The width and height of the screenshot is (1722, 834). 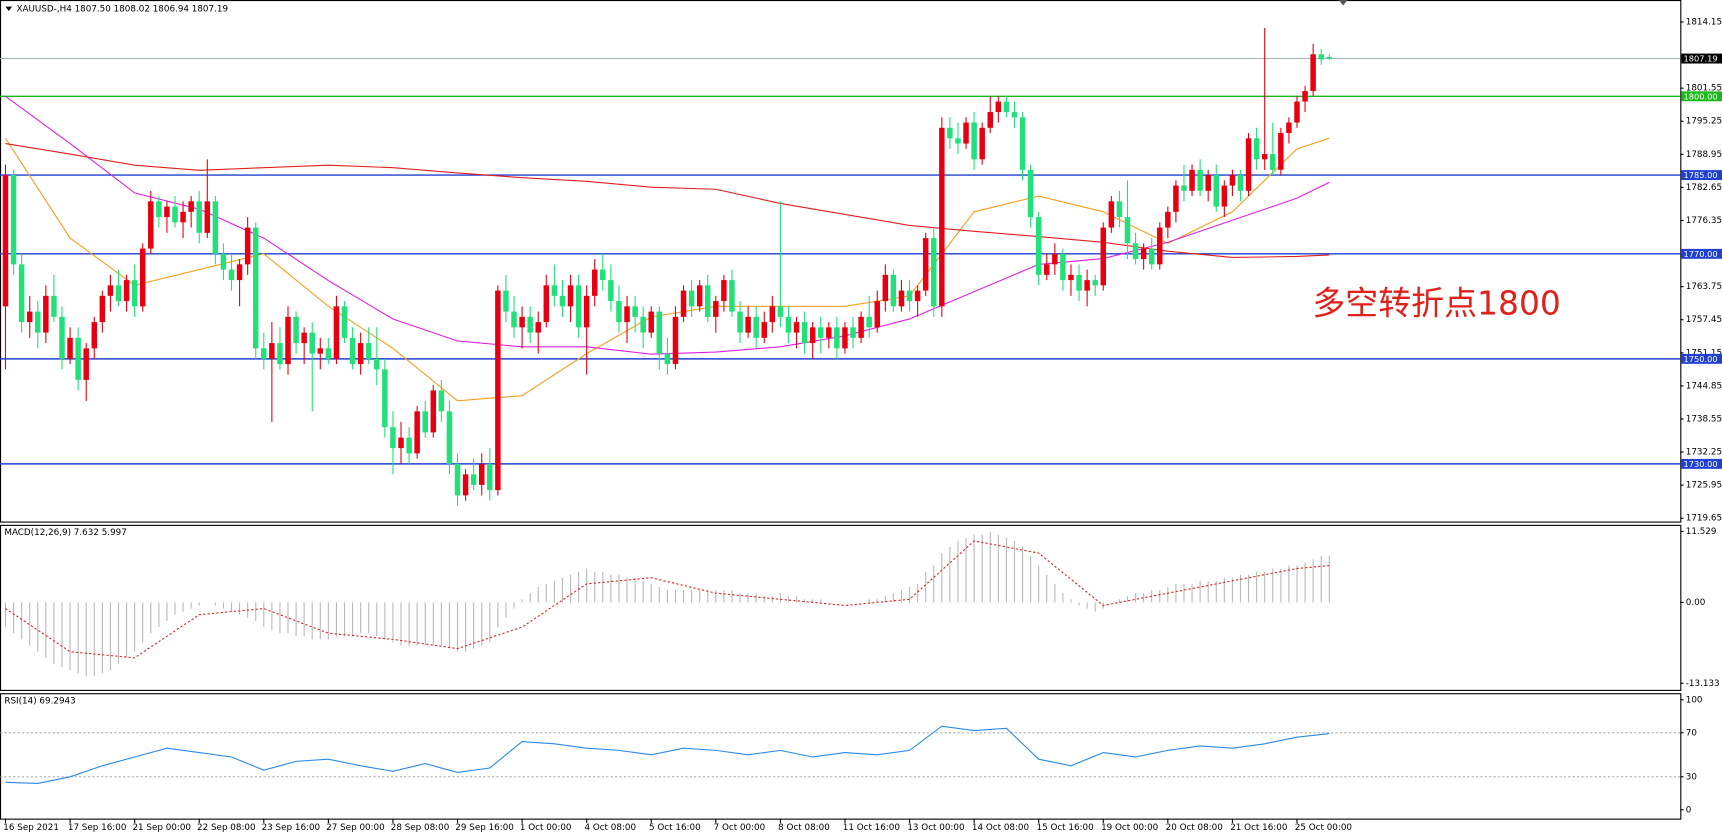 What do you see at coordinates (484, 828) in the screenshot?
I see `x-tick-label: 29 Sep 16:00` at bounding box center [484, 828].